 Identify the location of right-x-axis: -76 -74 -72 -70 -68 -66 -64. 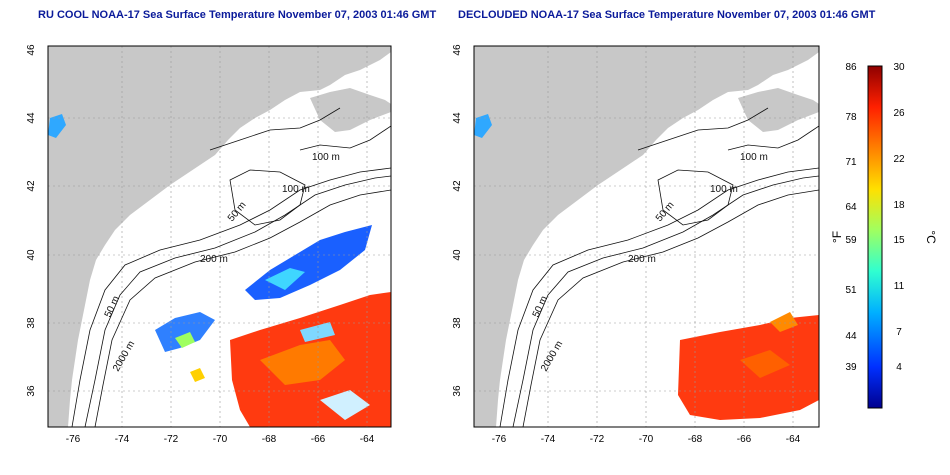
(646, 439).